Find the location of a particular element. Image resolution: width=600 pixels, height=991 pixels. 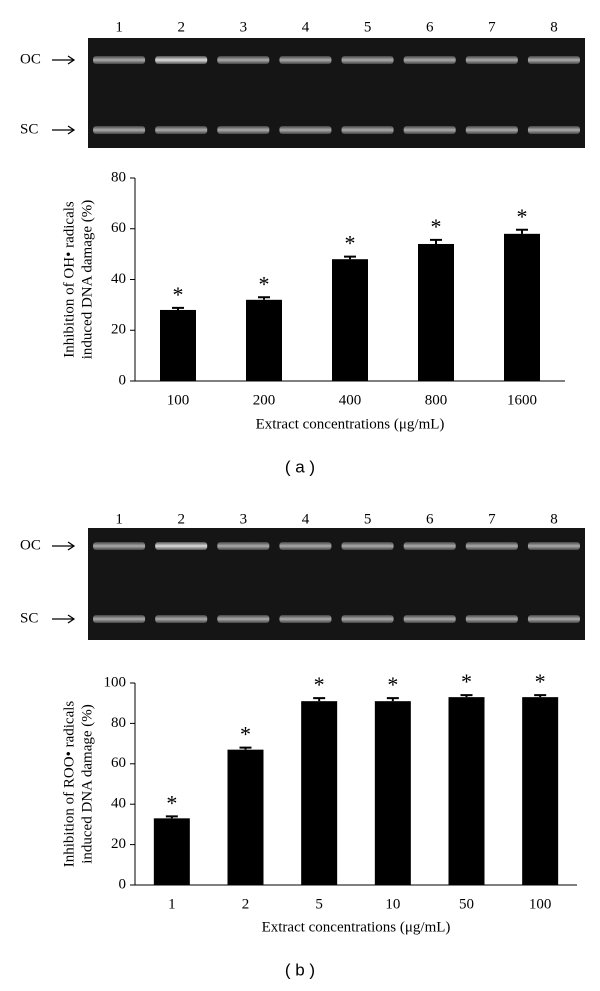

panel-label: ( a ) is located at coordinates (300, 466).